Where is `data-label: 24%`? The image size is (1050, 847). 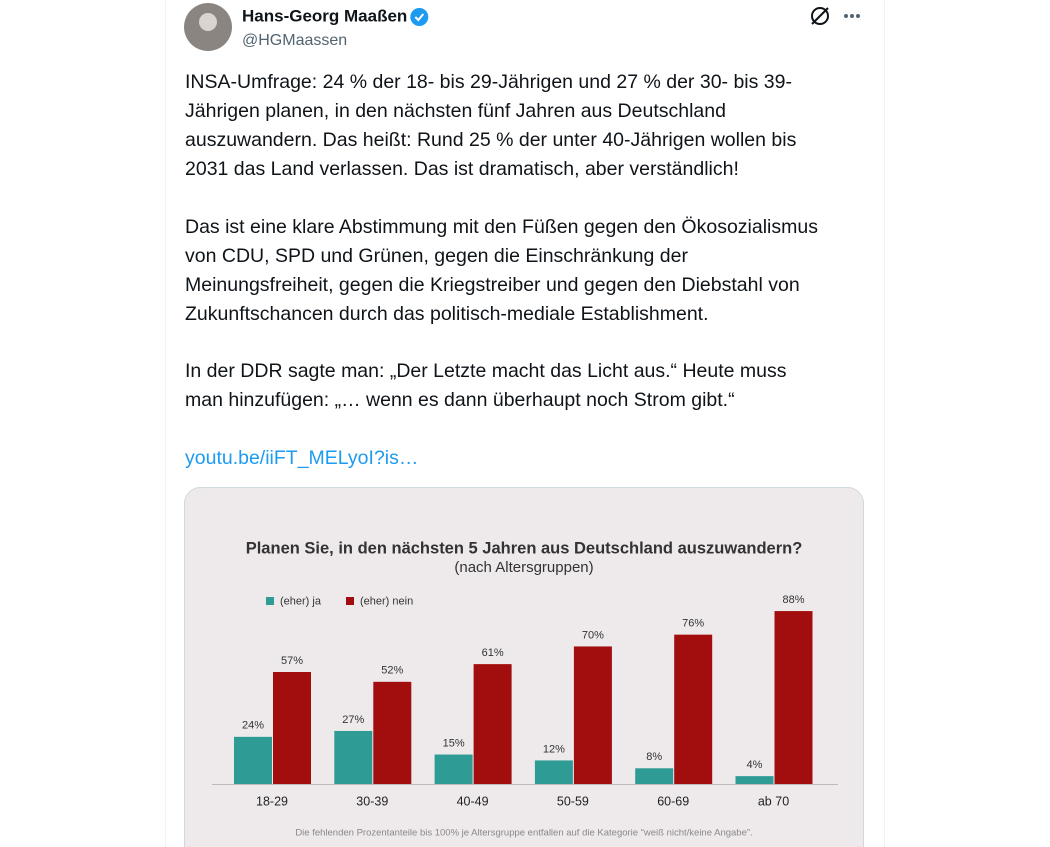 data-label: 24% is located at coordinates (253, 726).